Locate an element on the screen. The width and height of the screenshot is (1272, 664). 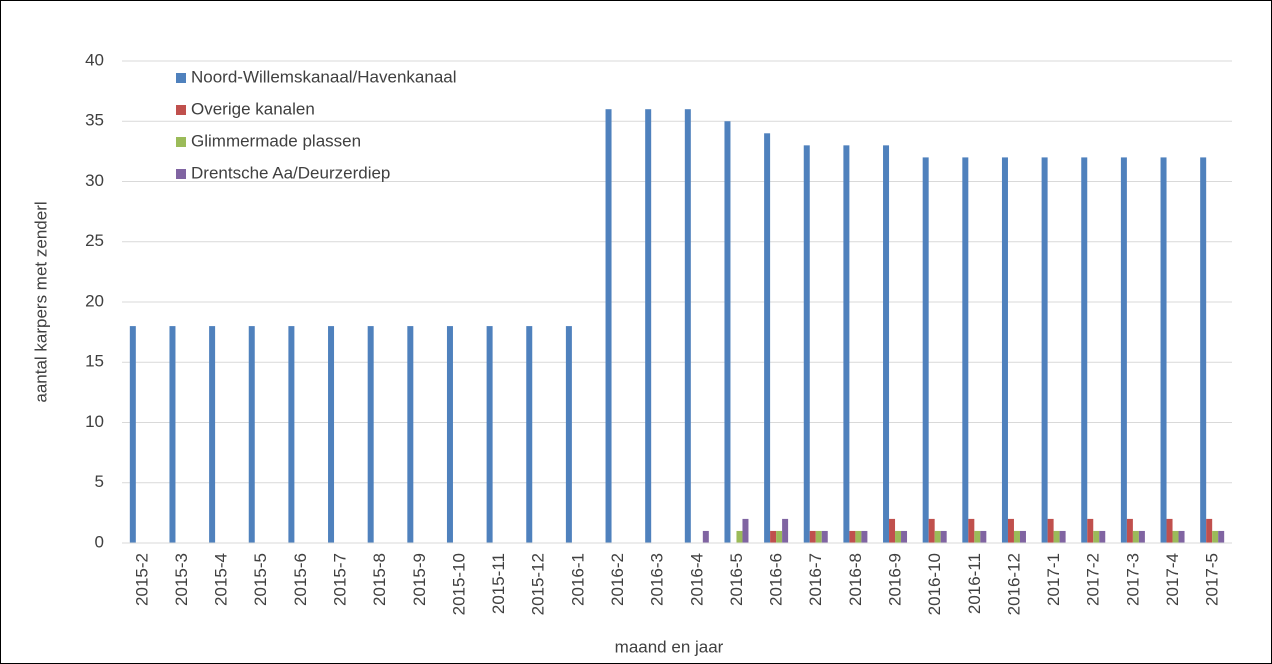
x-tick-label: 2017-5 is located at coordinates (1212, 579).